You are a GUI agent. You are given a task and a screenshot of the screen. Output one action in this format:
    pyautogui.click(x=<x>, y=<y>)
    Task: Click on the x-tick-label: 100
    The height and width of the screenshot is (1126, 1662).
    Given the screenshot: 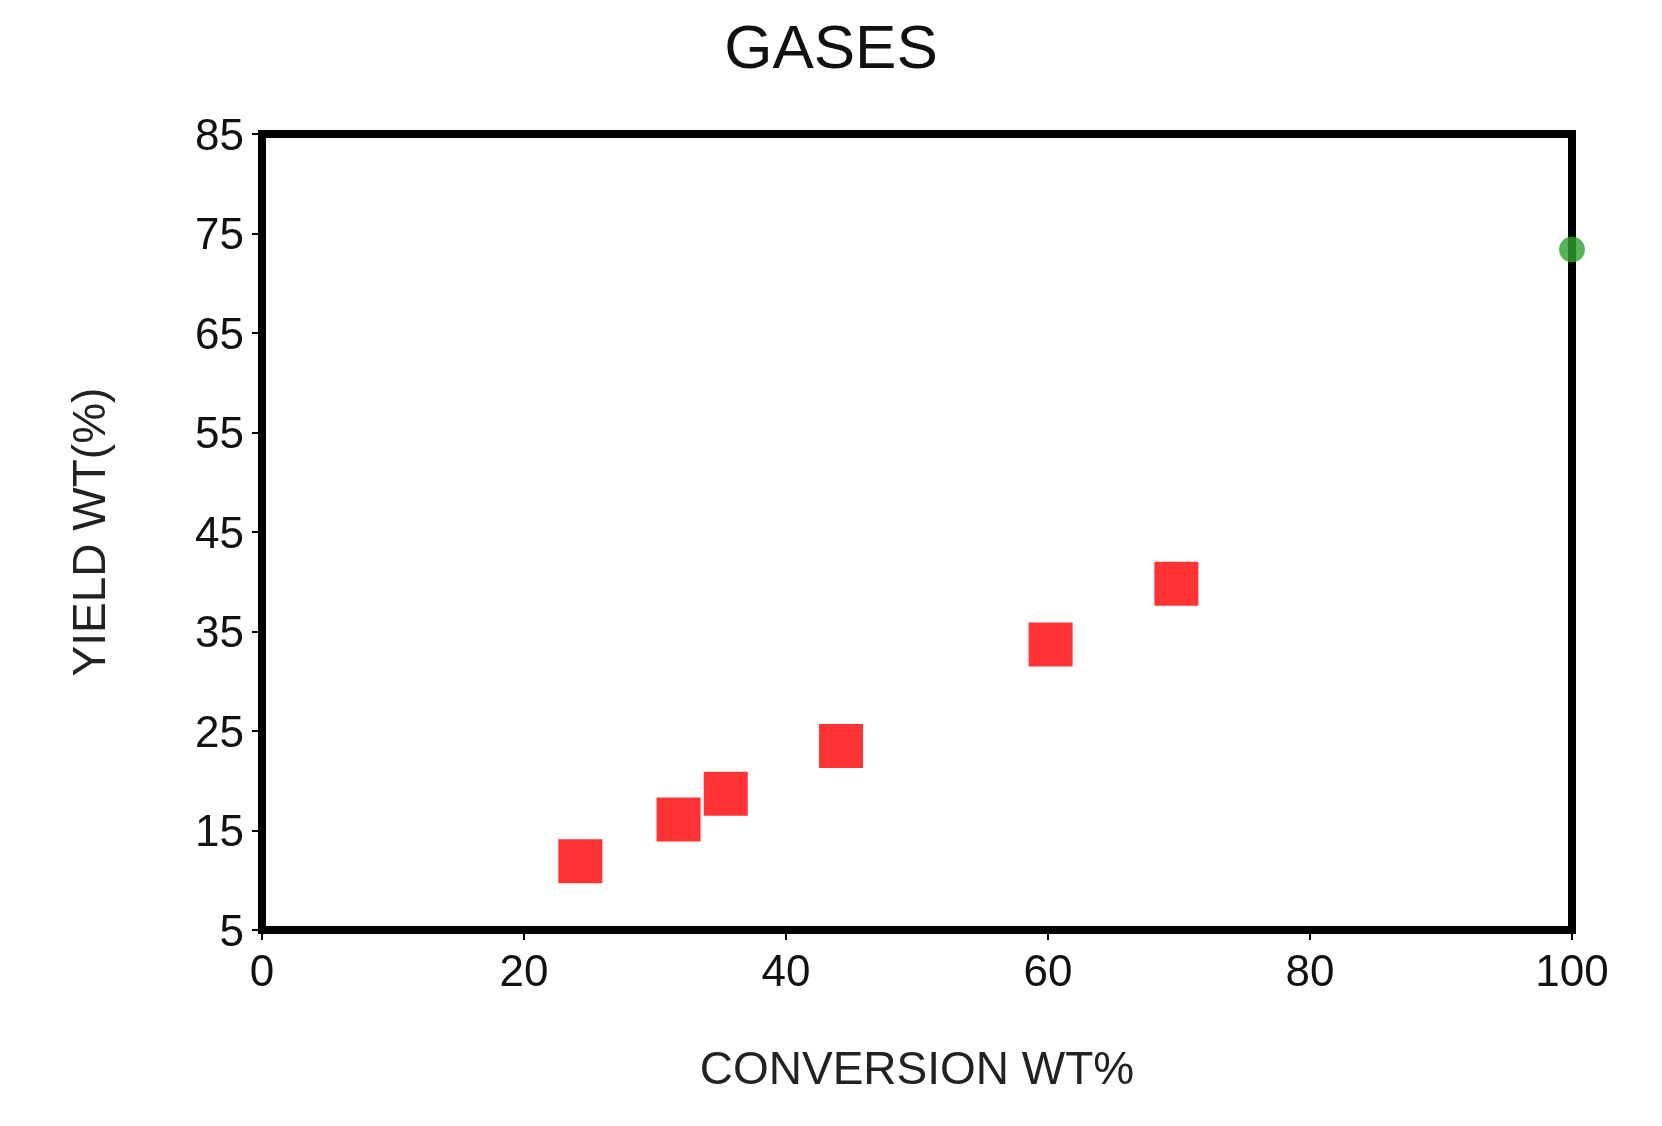 What is the action you would take?
    pyautogui.click(x=1572, y=970)
    